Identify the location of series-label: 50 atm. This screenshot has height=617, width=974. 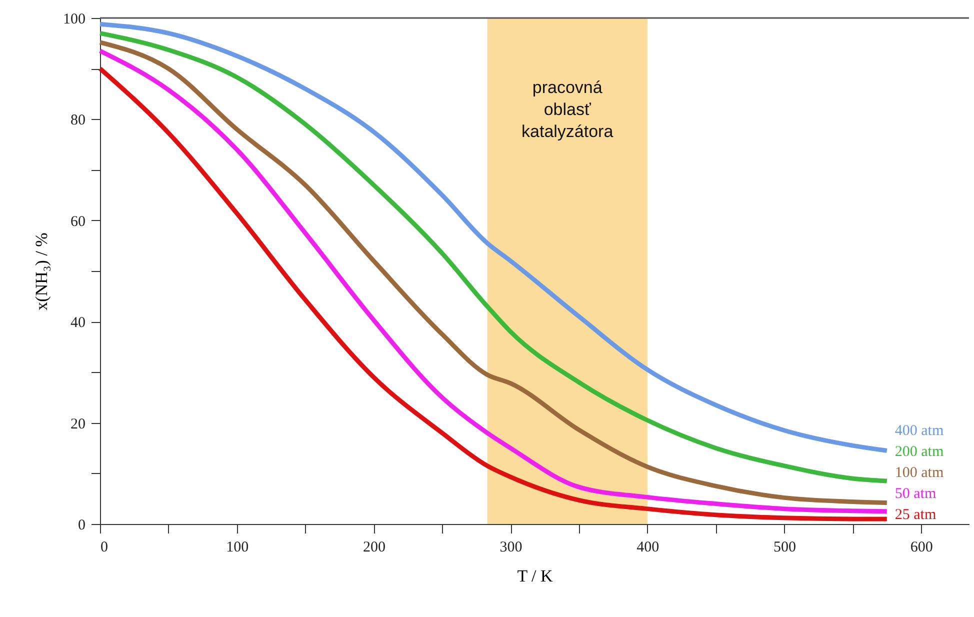
(915, 494).